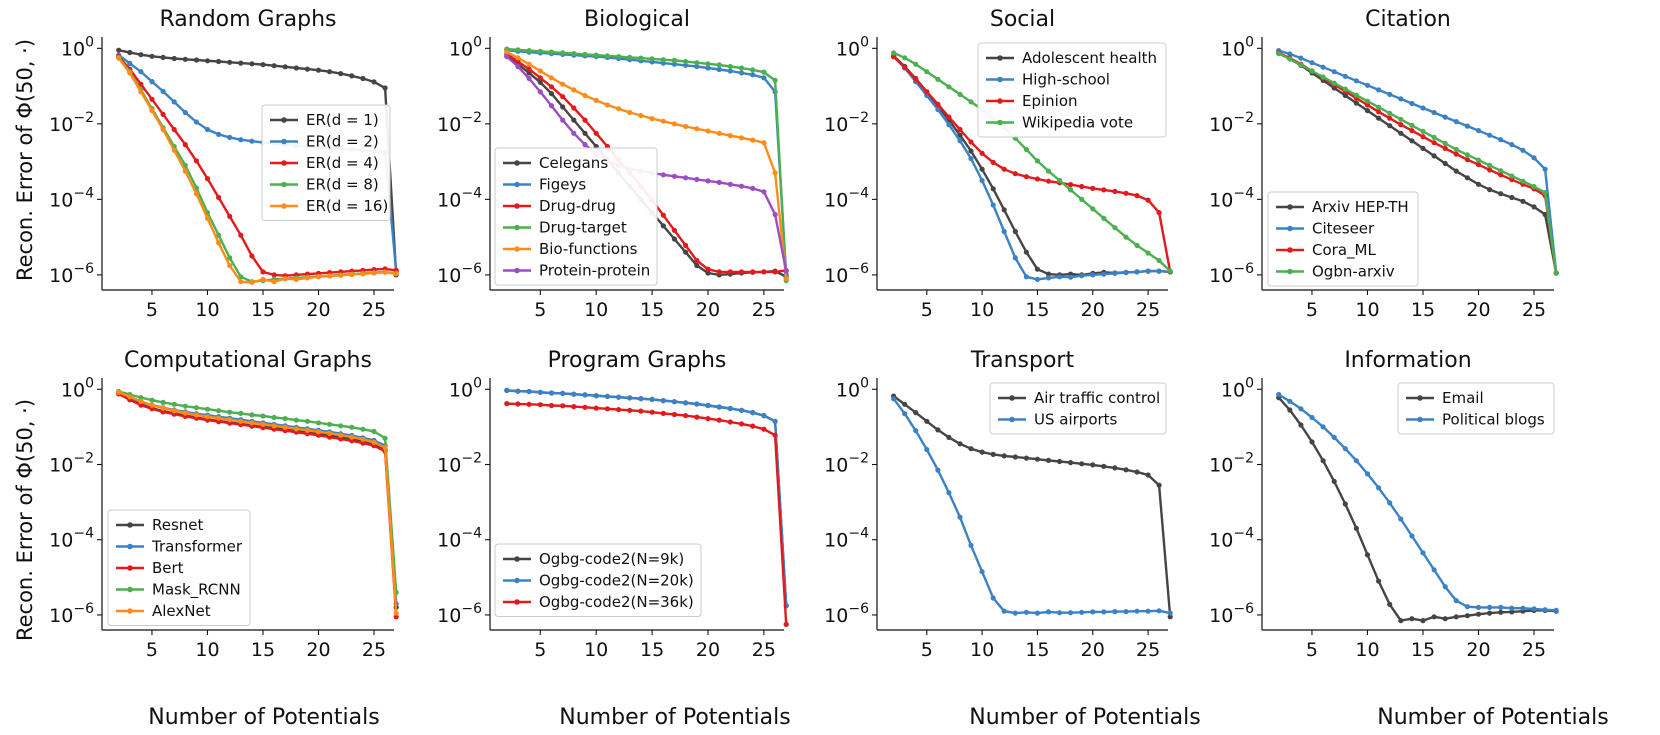 This screenshot has height=735, width=1660. What do you see at coordinates (852, 47) in the screenshot?
I see `y-tick-label: 10⁰` at bounding box center [852, 47].